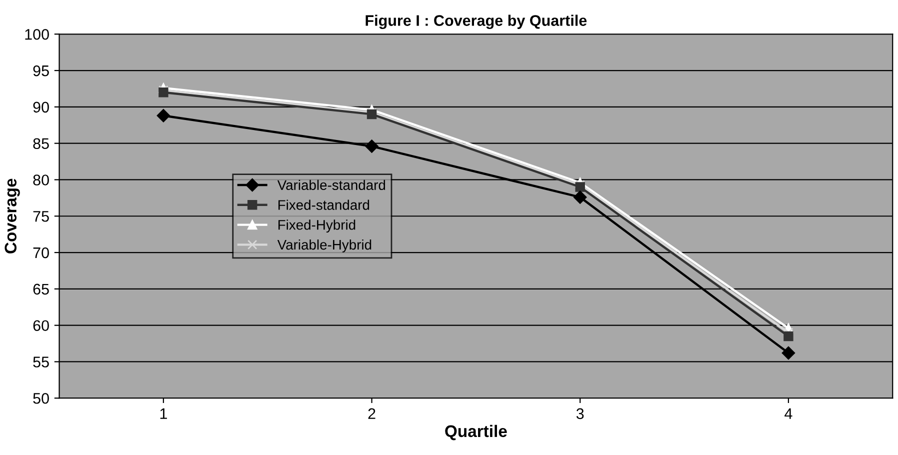 This screenshot has width=898, height=455. I want to click on x-axis-title: Quartile, so click(476, 432).